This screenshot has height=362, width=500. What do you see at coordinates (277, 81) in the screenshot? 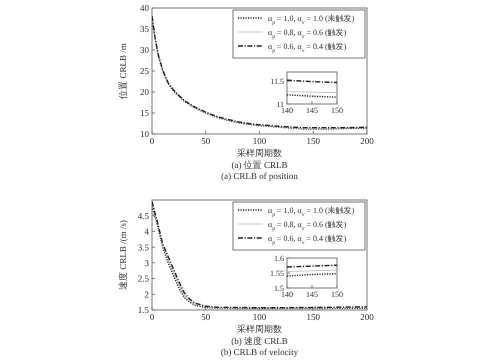
I see `y-tick-label: 11.5` at bounding box center [277, 81].